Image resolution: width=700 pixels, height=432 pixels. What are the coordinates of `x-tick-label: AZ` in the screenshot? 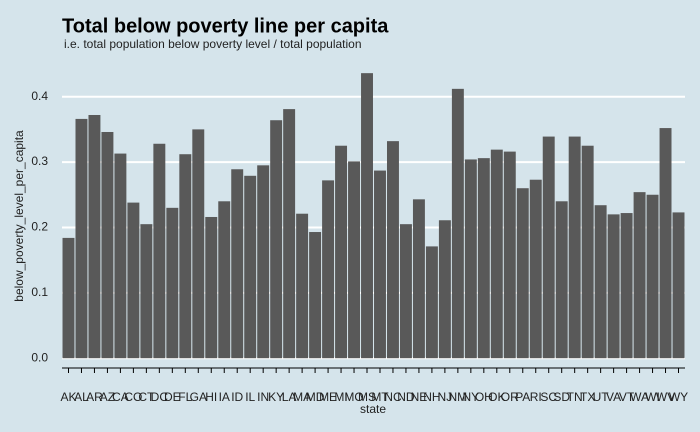 It's located at (107, 397).